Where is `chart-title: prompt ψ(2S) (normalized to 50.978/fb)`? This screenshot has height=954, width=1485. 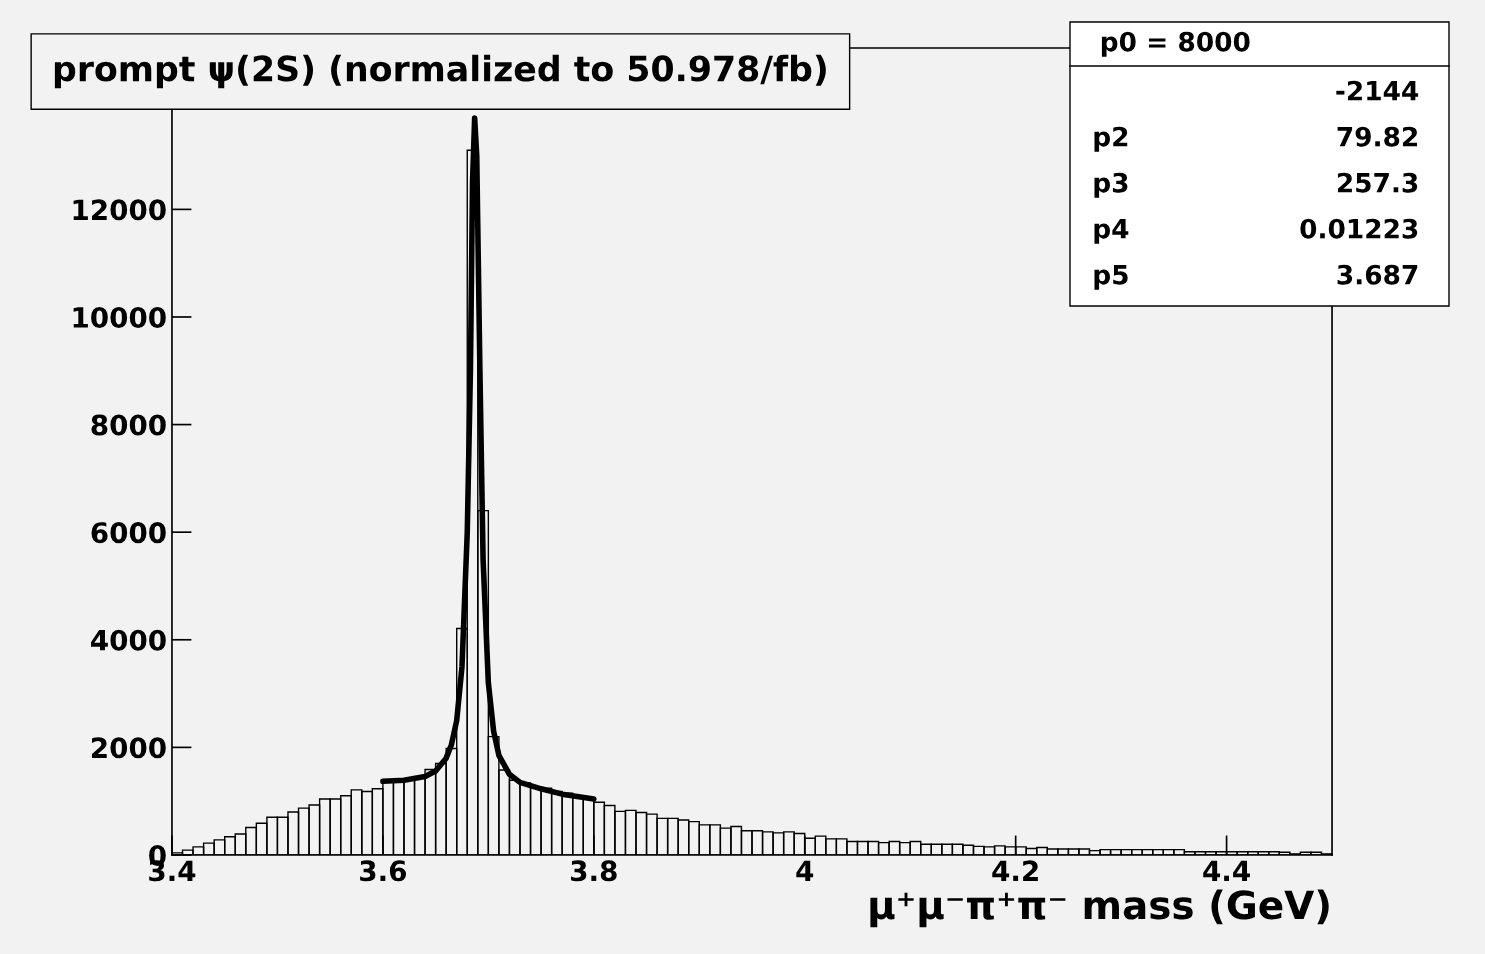
chart-title: prompt ψ(2S) (normalized to 50.978/fb) is located at coordinates (440, 71).